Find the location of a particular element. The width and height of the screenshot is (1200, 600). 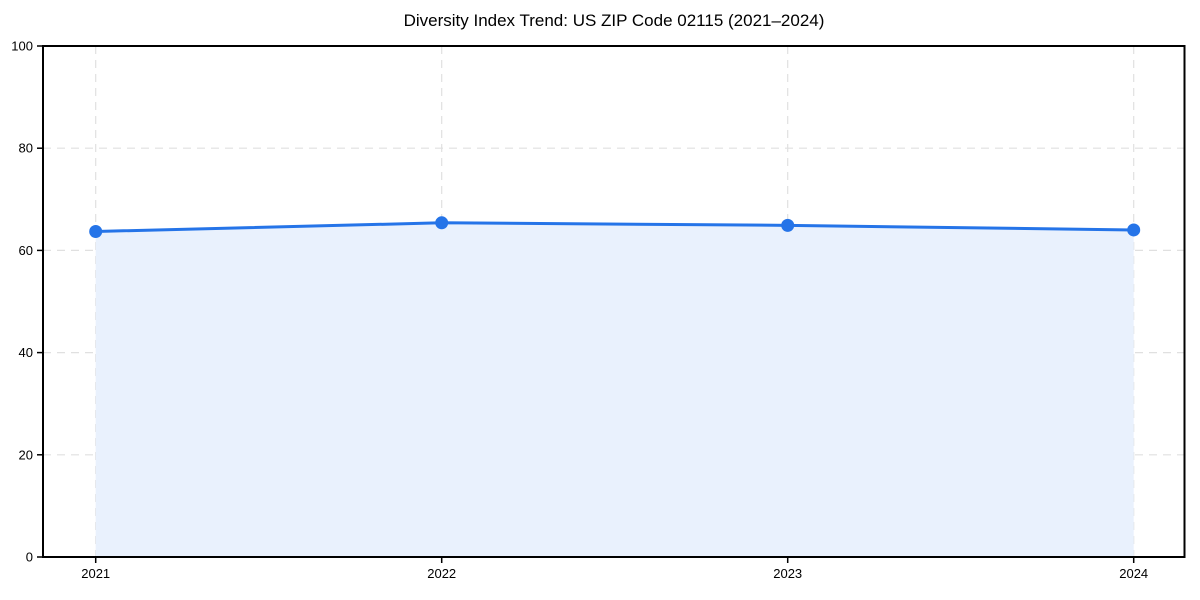

y-axis-tick-label: 0 is located at coordinates (29, 557).